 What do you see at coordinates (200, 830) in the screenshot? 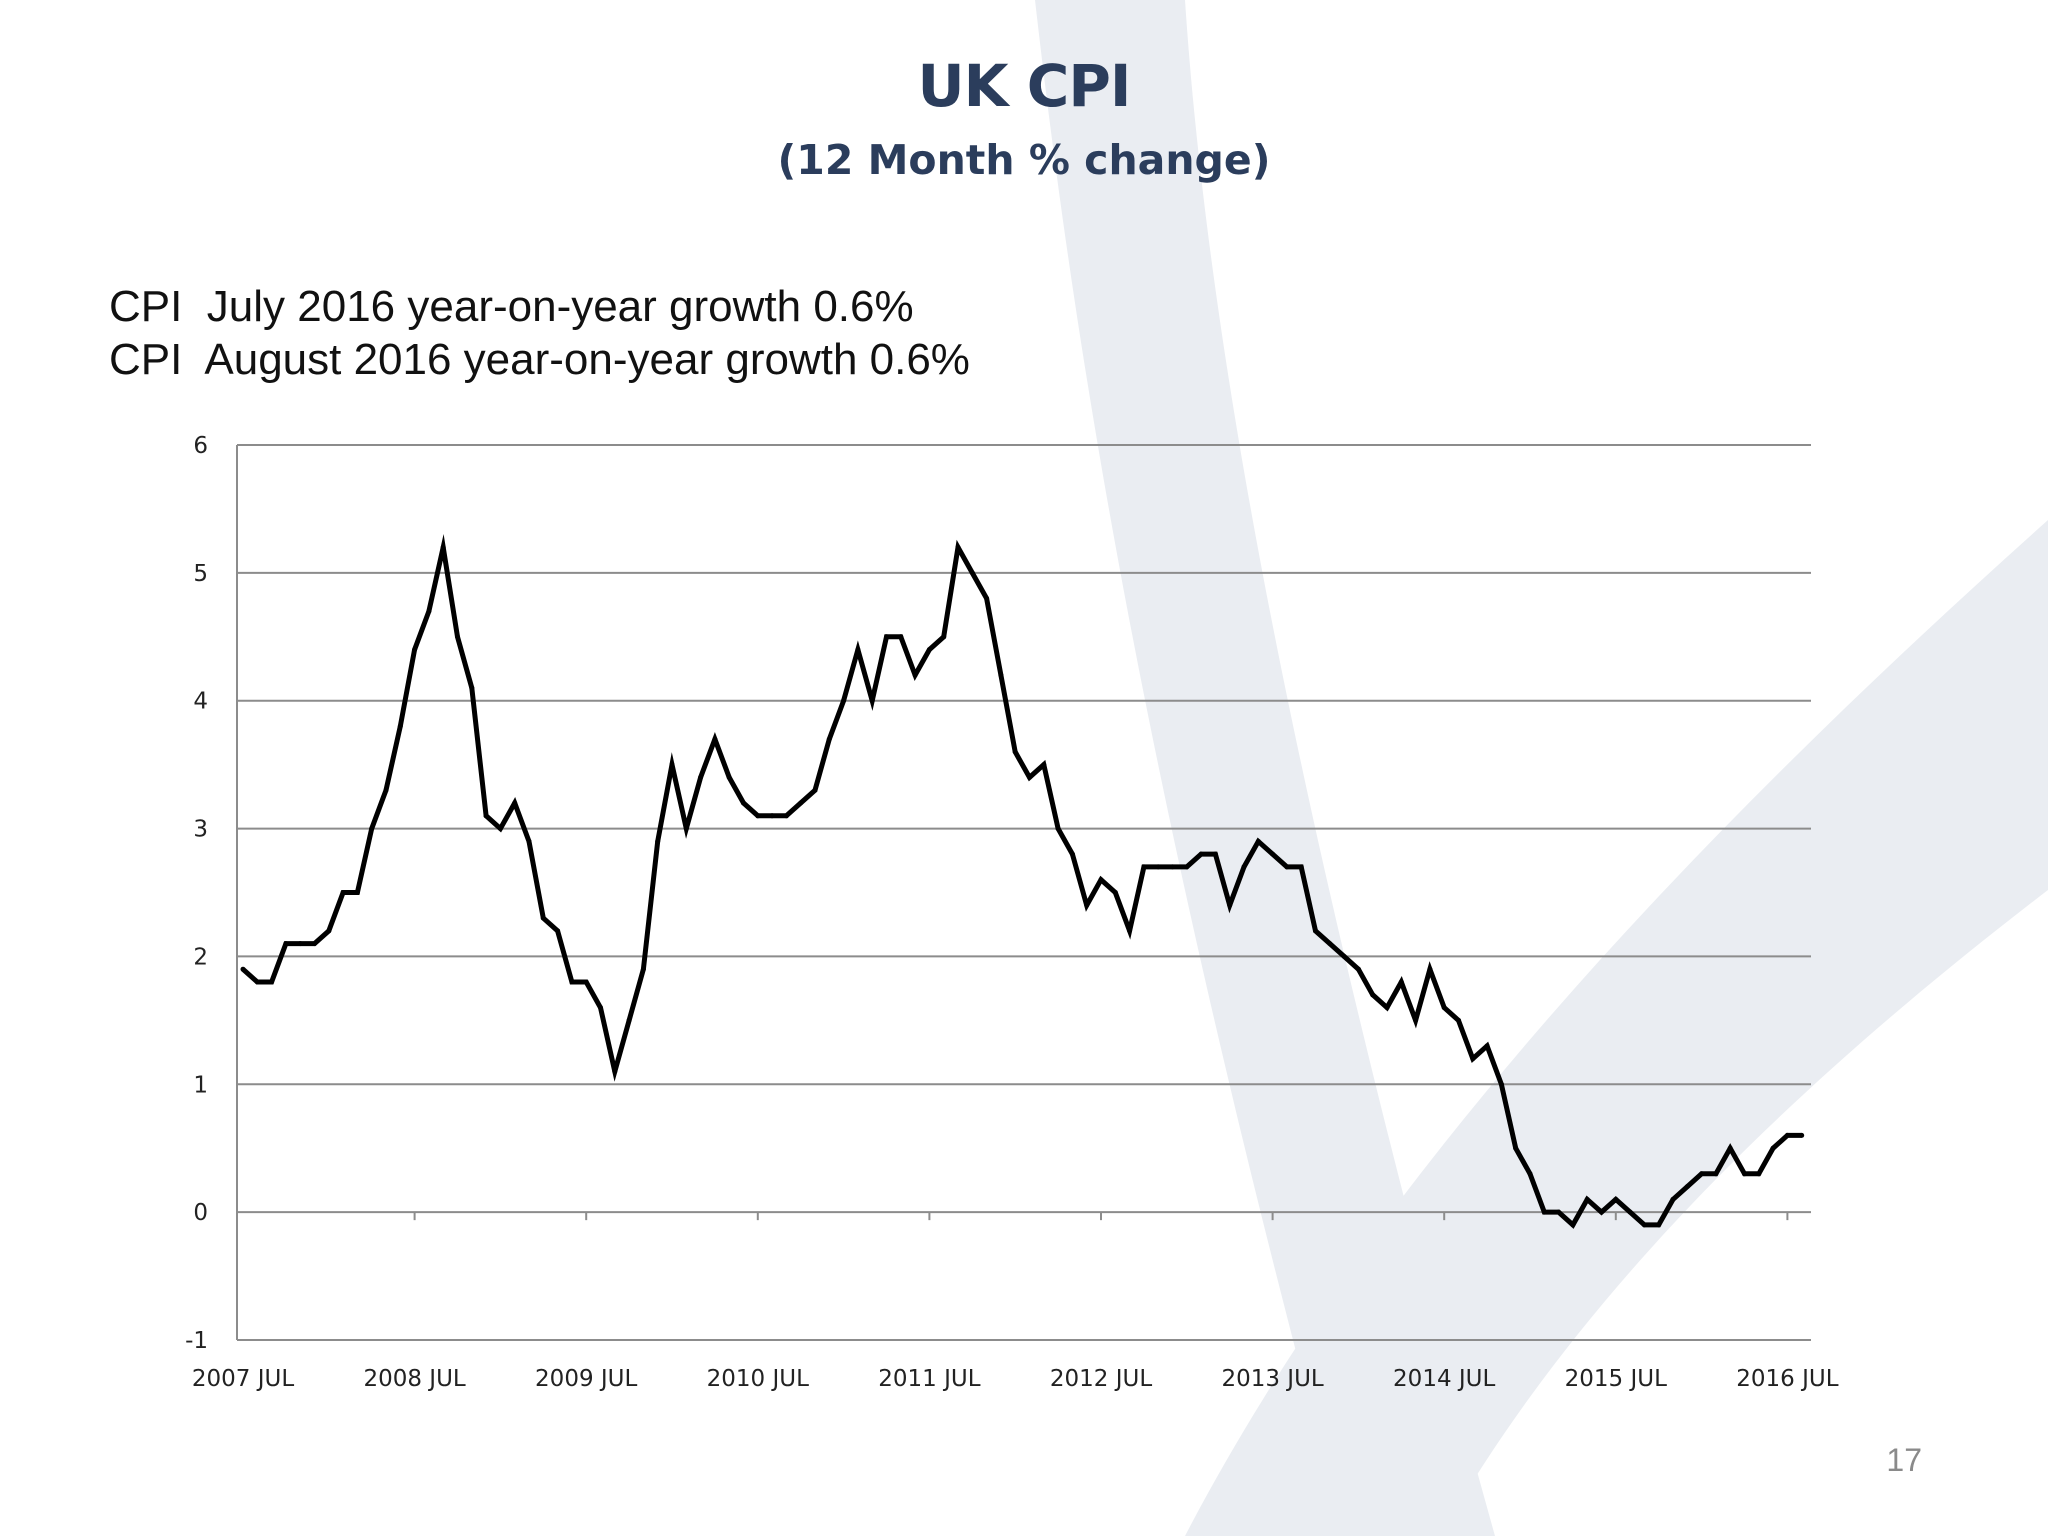
I see `y-tick-label: 3` at bounding box center [200, 830].